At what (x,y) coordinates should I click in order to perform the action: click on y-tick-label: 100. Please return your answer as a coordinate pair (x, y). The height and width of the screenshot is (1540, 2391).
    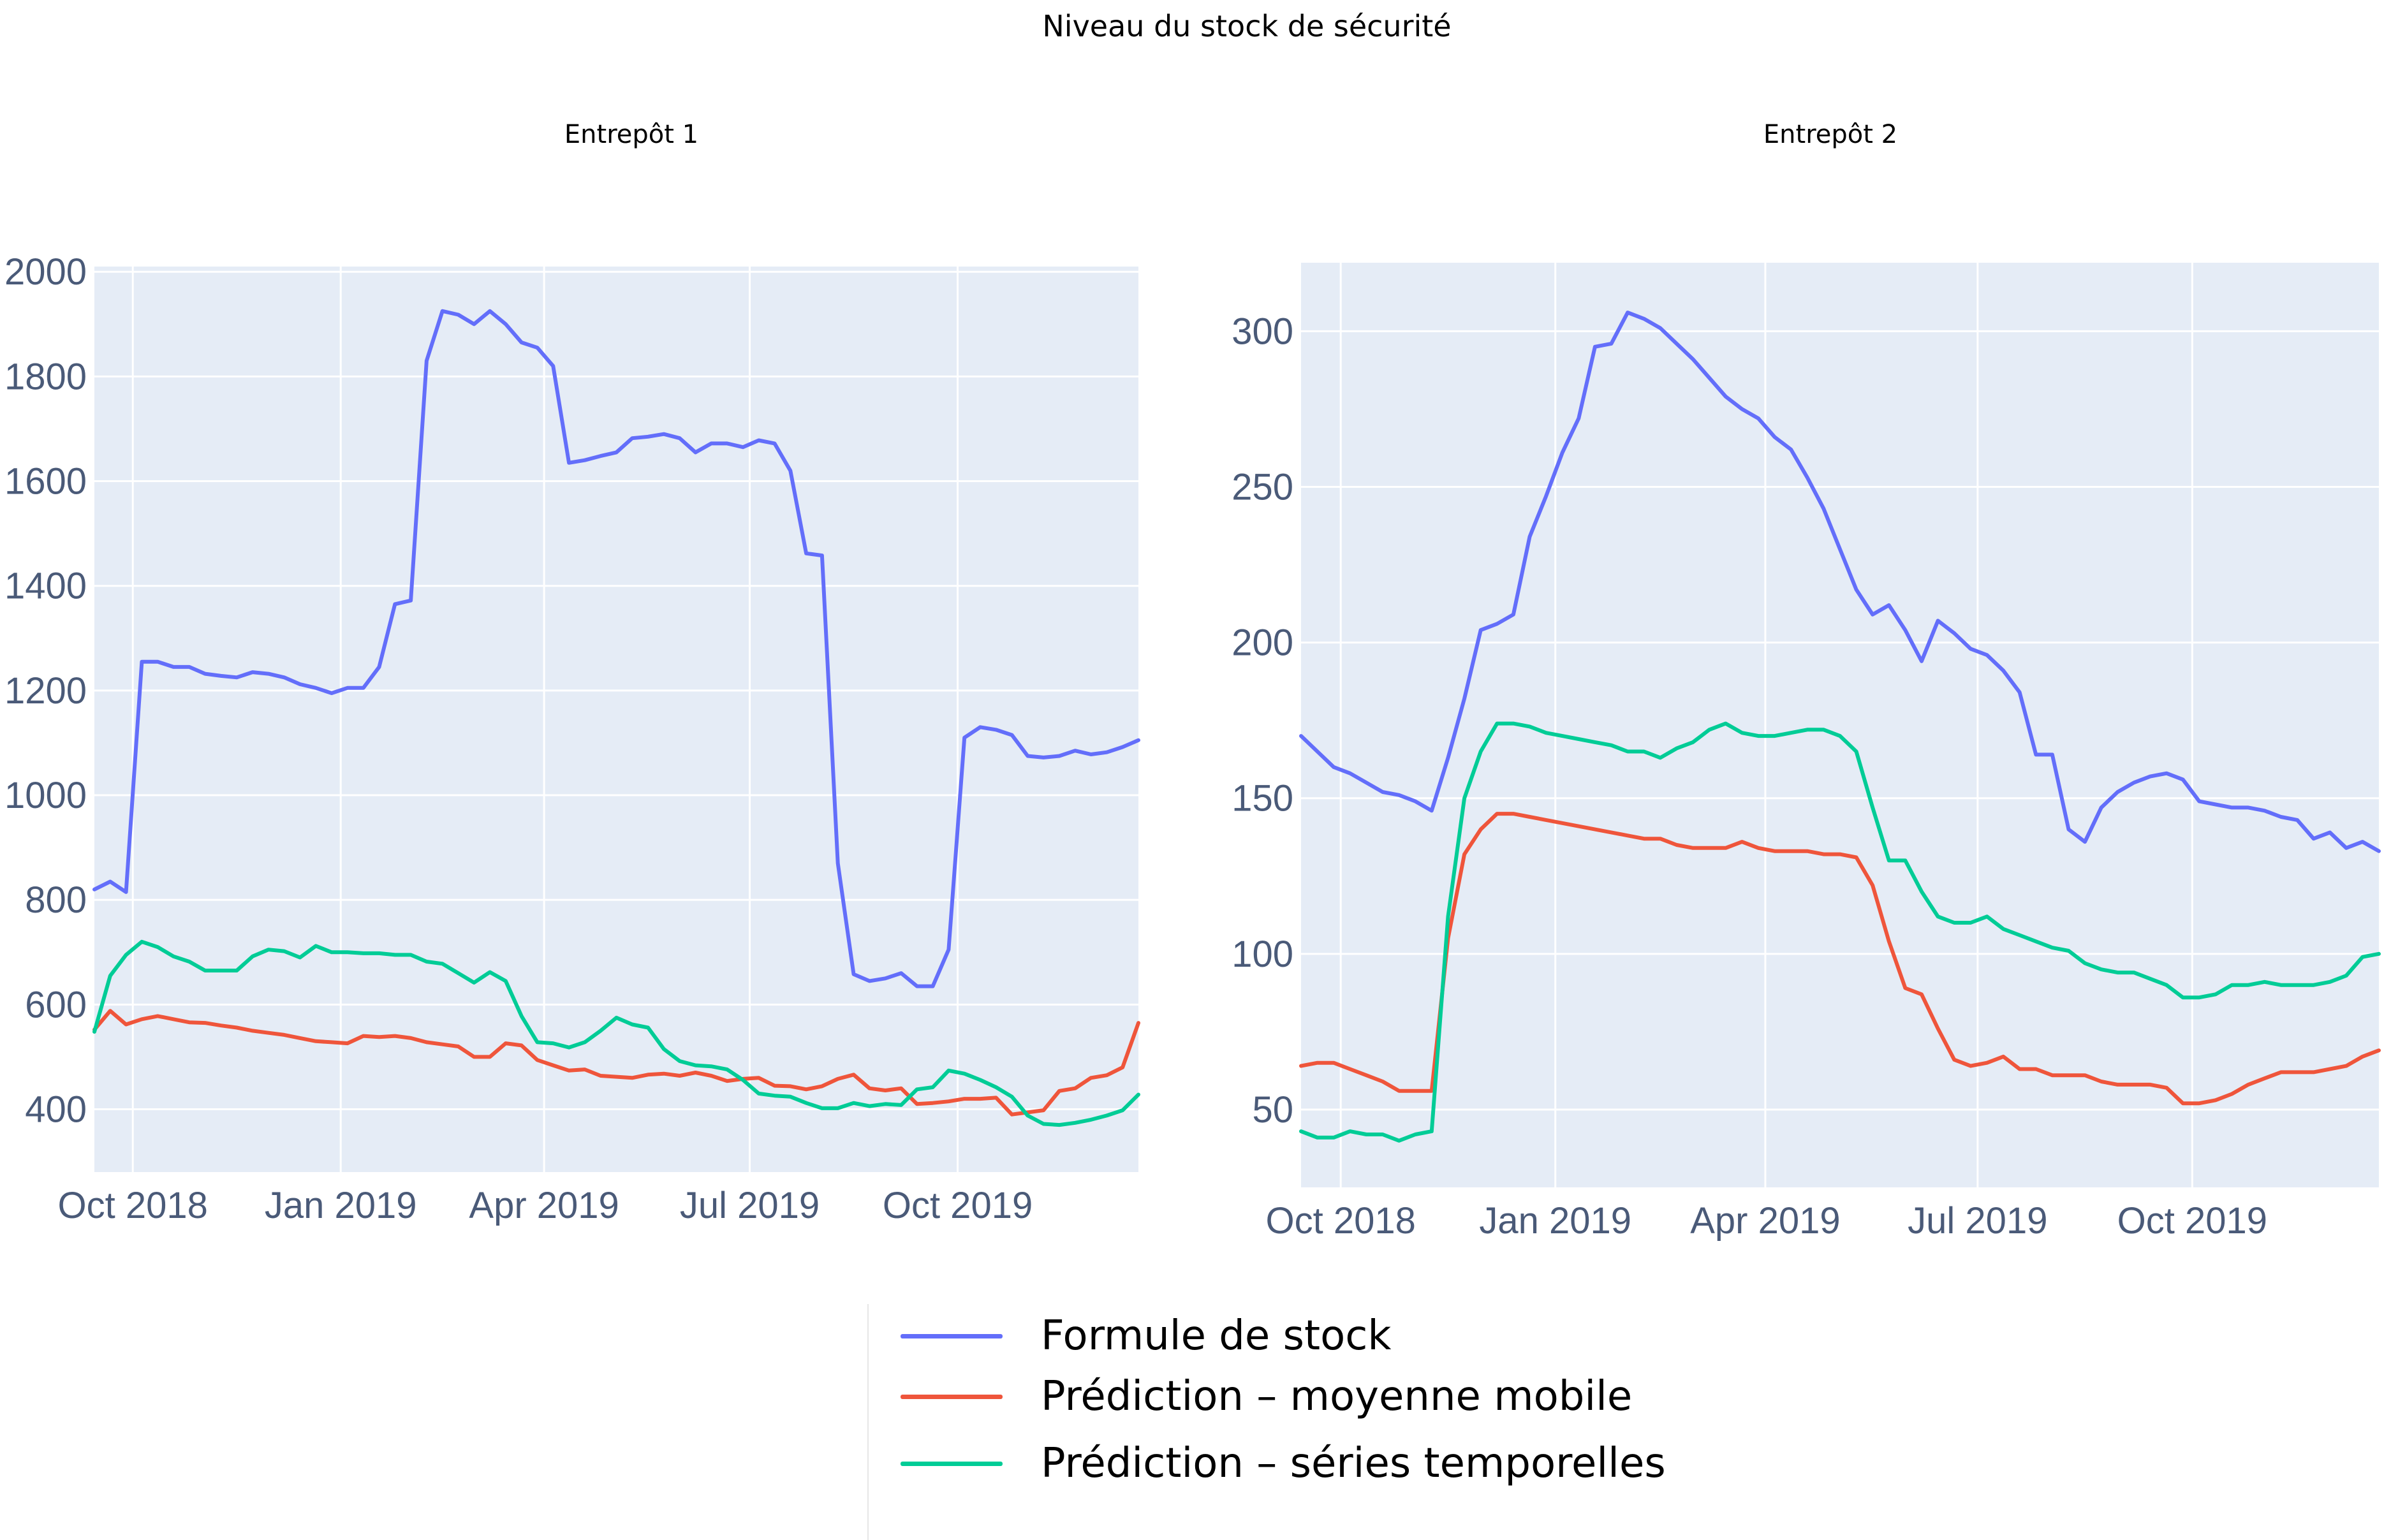
    Looking at the image, I should click on (1262, 954).